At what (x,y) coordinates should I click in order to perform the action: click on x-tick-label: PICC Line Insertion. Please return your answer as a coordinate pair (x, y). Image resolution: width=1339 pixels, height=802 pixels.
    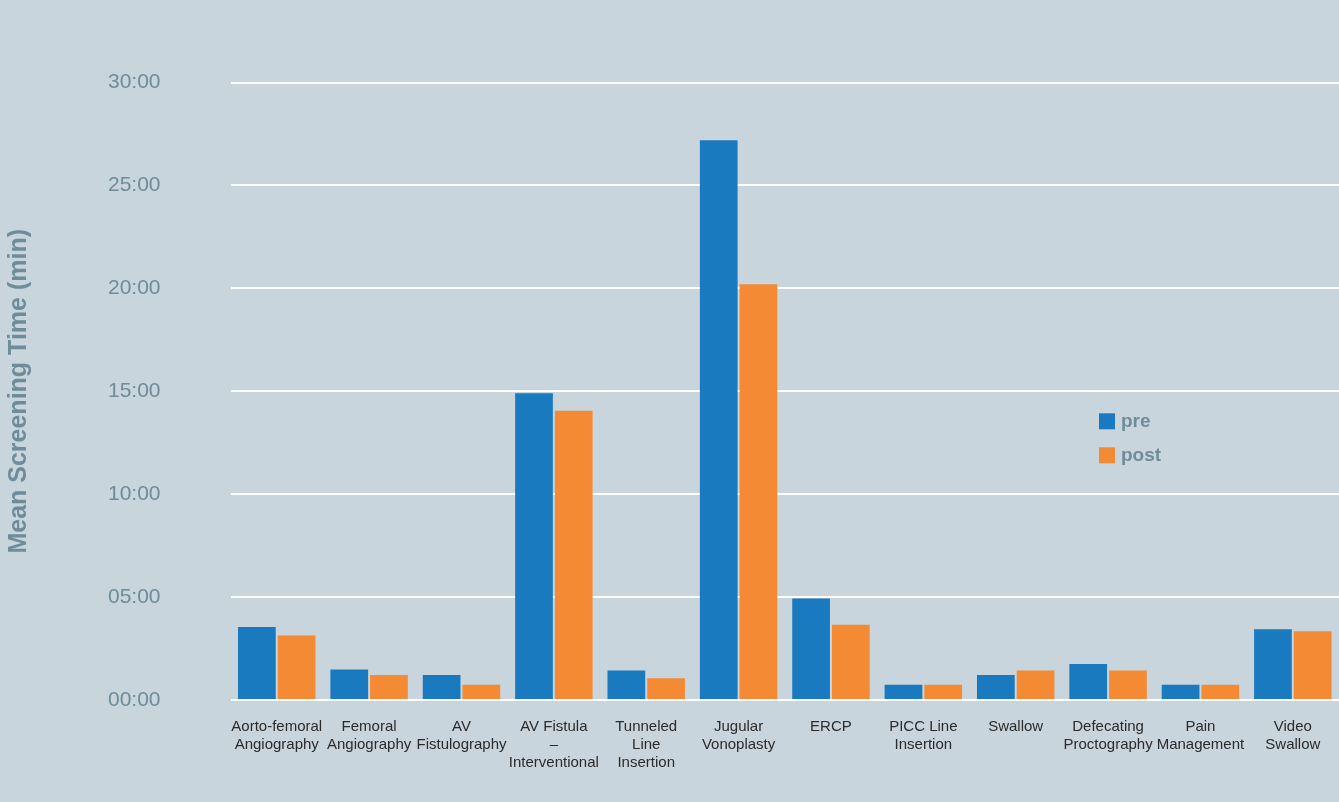
    Looking at the image, I should click on (923, 735).